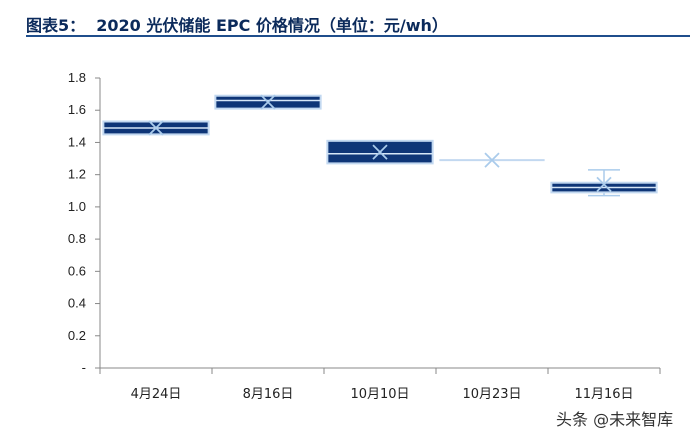  I want to click on title-rule, so click(358, 36).